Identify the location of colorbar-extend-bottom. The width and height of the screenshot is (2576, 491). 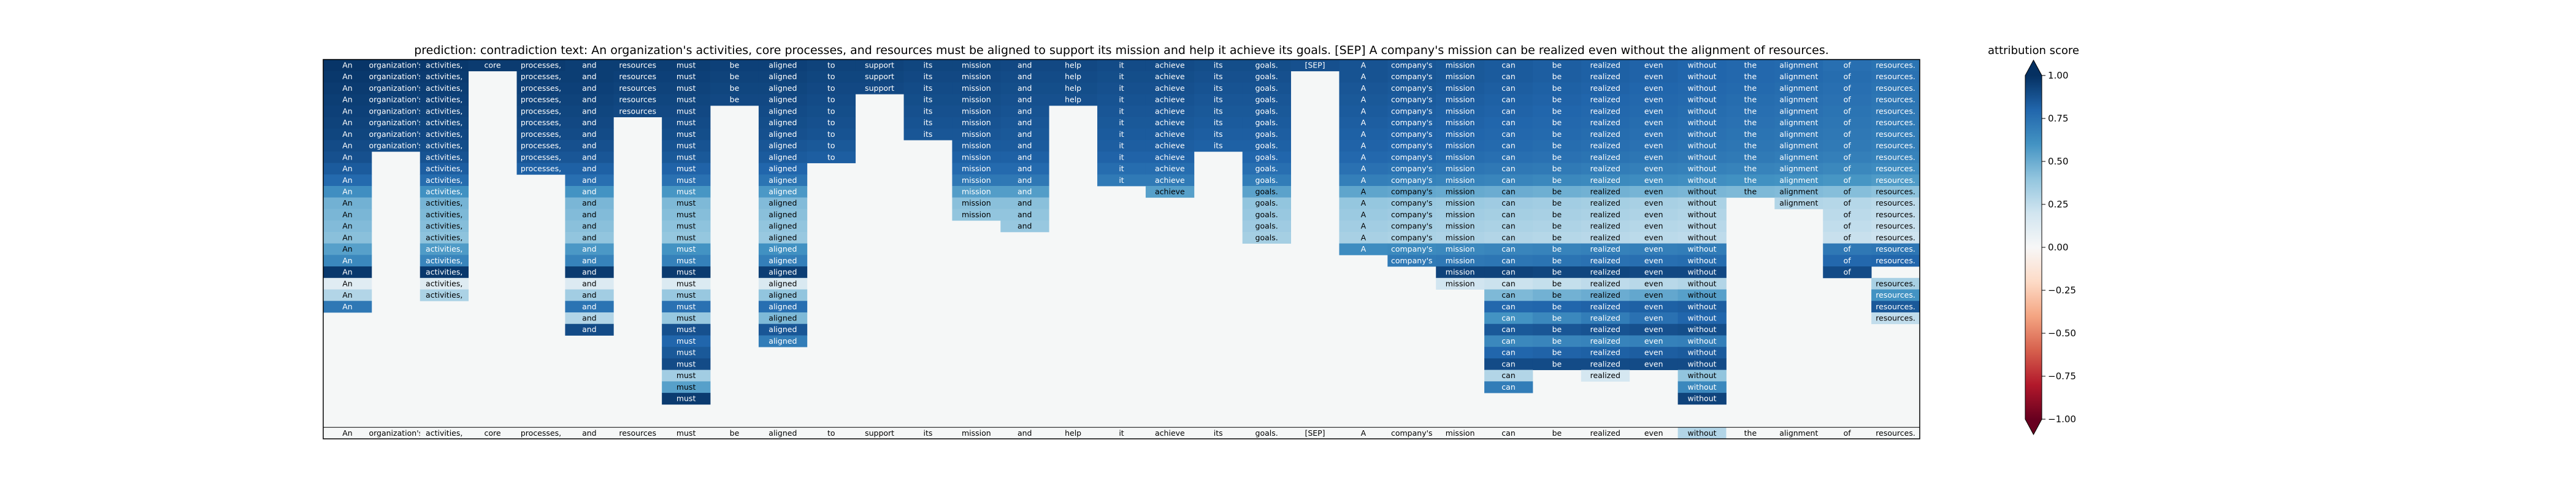
(2033, 427).